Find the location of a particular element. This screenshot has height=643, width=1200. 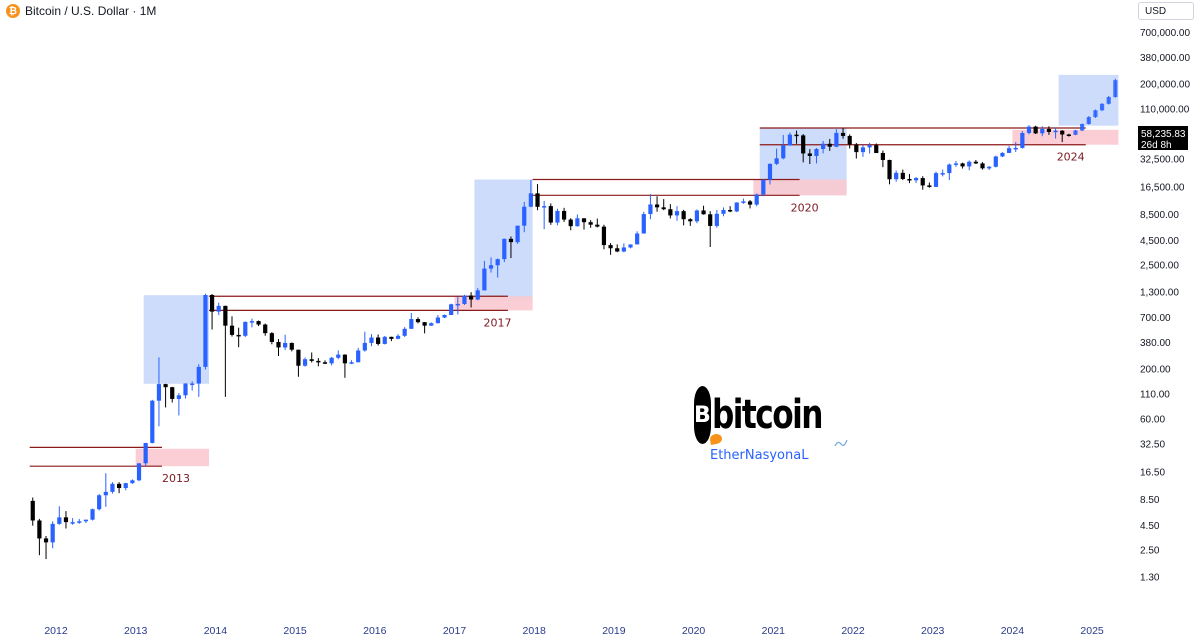

y-tick-label: 700,000.00 is located at coordinates (1165, 33).